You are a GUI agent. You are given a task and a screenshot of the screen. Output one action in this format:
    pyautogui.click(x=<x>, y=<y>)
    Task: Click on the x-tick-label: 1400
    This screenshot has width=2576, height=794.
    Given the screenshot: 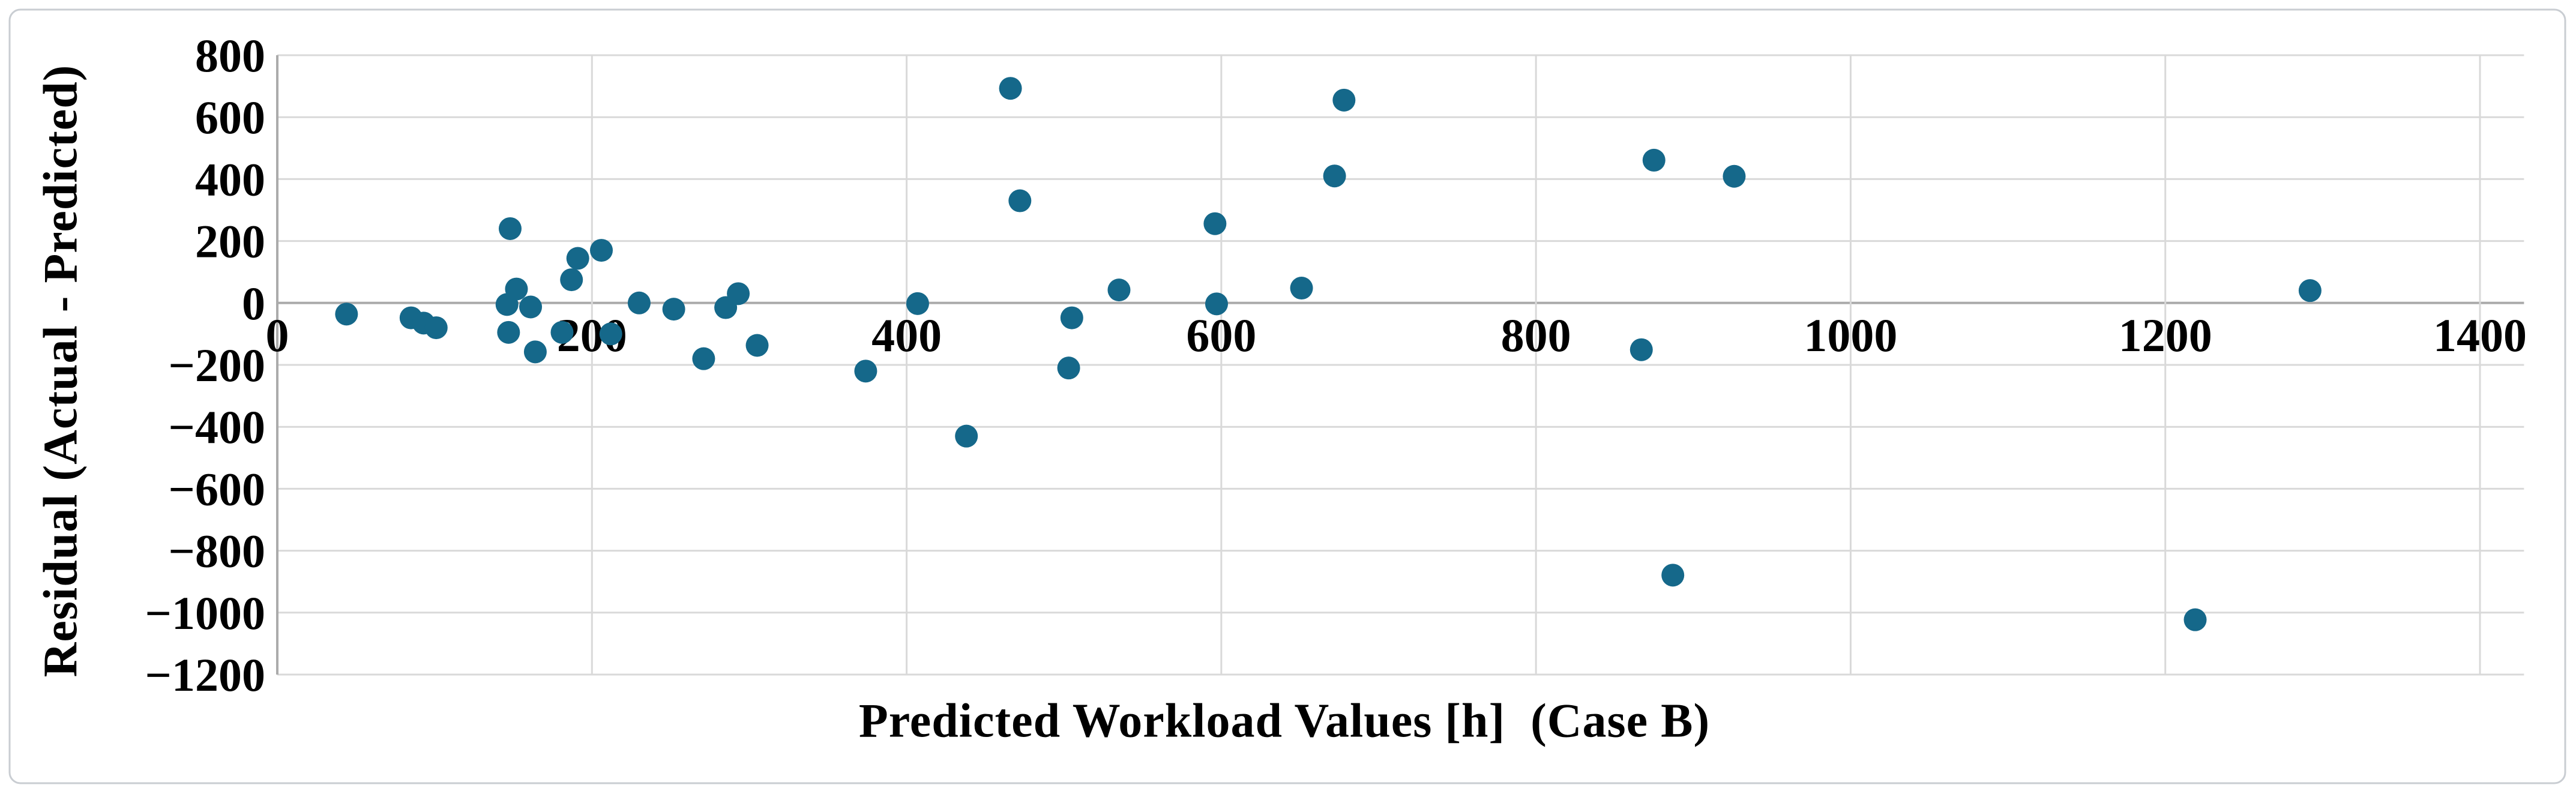 What is the action you would take?
    pyautogui.click(x=2480, y=335)
    